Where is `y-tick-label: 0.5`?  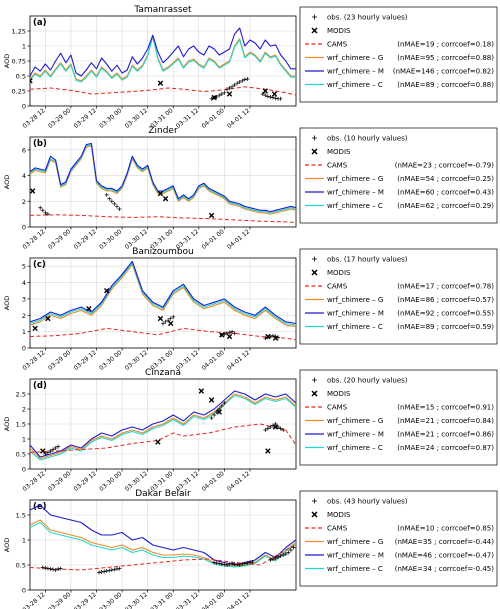 y-tick-label: 0.5 is located at coordinates (21, 77).